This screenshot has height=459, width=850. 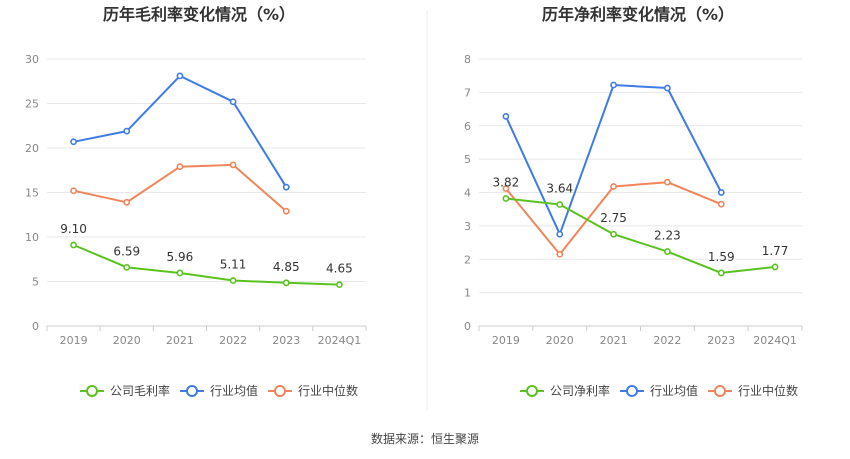 What do you see at coordinates (32, 104) in the screenshot?
I see `y-tick-label: 25` at bounding box center [32, 104].